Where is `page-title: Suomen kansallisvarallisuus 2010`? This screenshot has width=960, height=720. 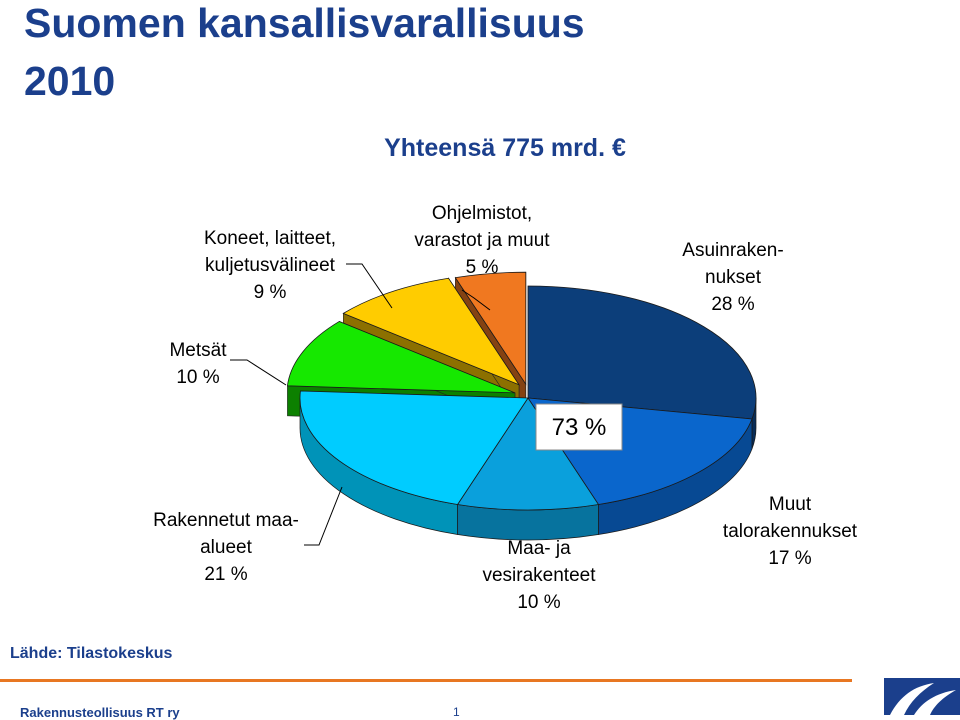 page-title: Suomen kansallisvarallisuus 2010 is located at coordinates (304, 55).